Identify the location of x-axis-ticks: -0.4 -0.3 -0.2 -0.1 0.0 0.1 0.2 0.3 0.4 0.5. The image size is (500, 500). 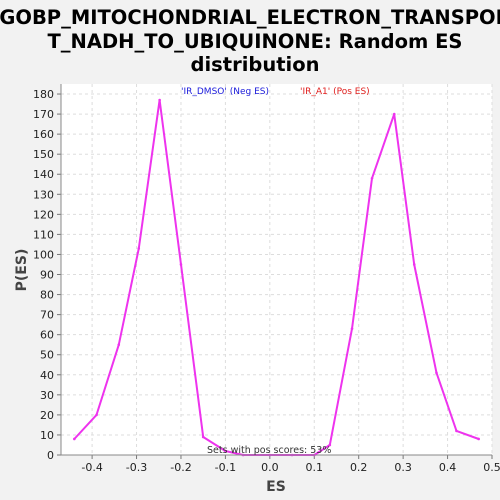
(290, 464).